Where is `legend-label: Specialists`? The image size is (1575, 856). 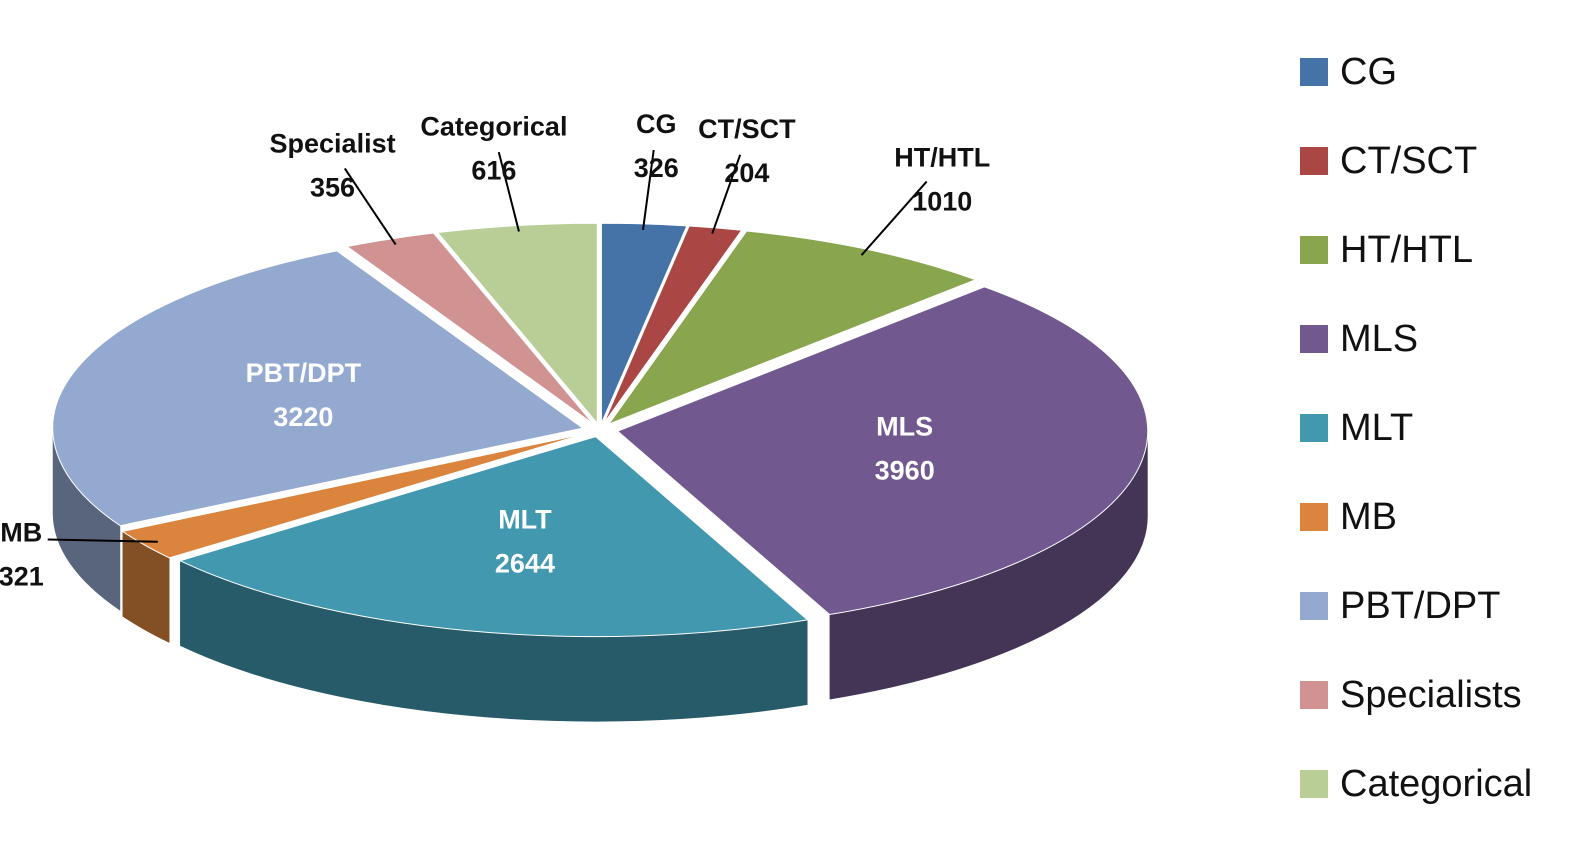
legend-label: Specialists is located at coordinates (1431, 695).